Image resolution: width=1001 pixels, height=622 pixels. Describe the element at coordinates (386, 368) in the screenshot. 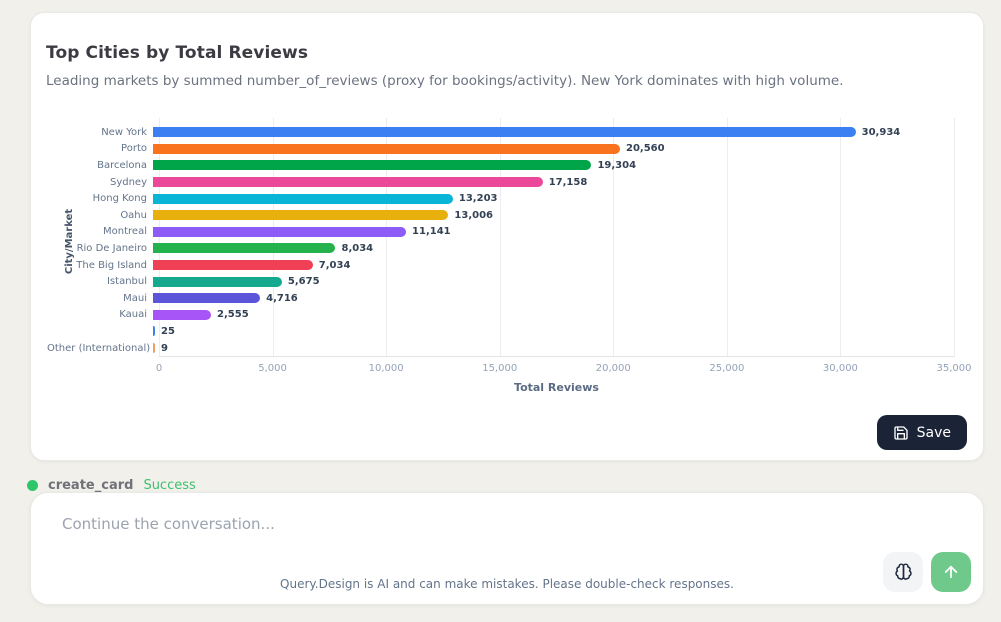

I see `x-tick-label: 10,000` at that location.